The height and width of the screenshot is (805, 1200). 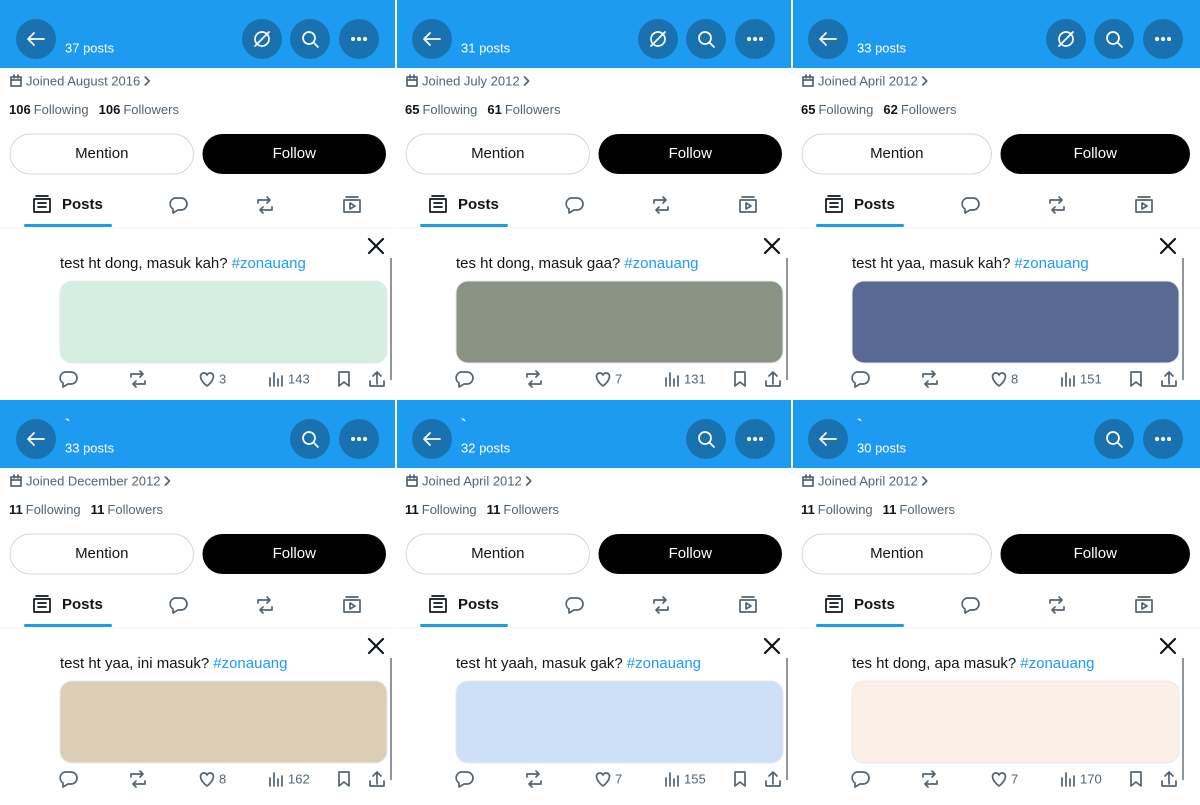 I want to click on post-count: 33 posts, so click(x=90, y=447).